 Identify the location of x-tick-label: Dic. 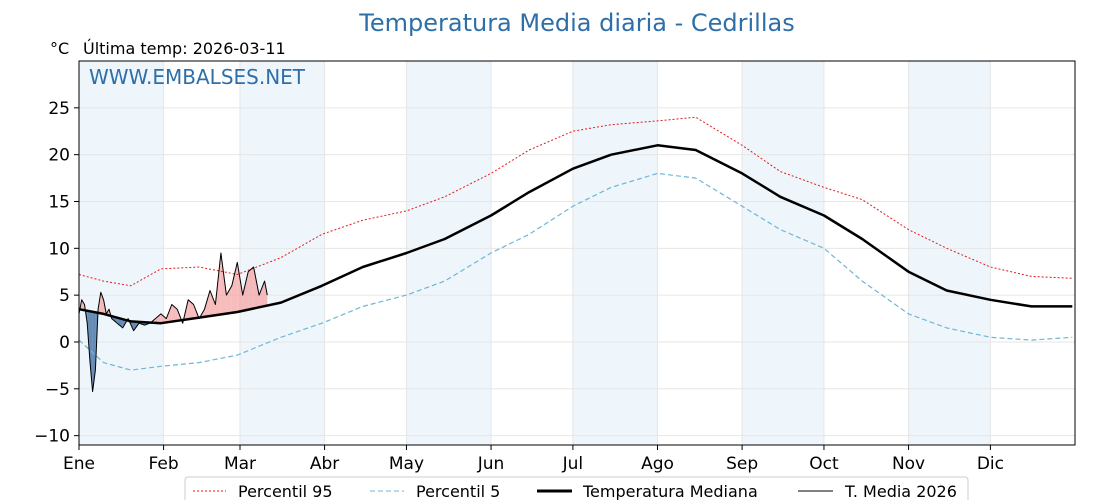
(990, 464).